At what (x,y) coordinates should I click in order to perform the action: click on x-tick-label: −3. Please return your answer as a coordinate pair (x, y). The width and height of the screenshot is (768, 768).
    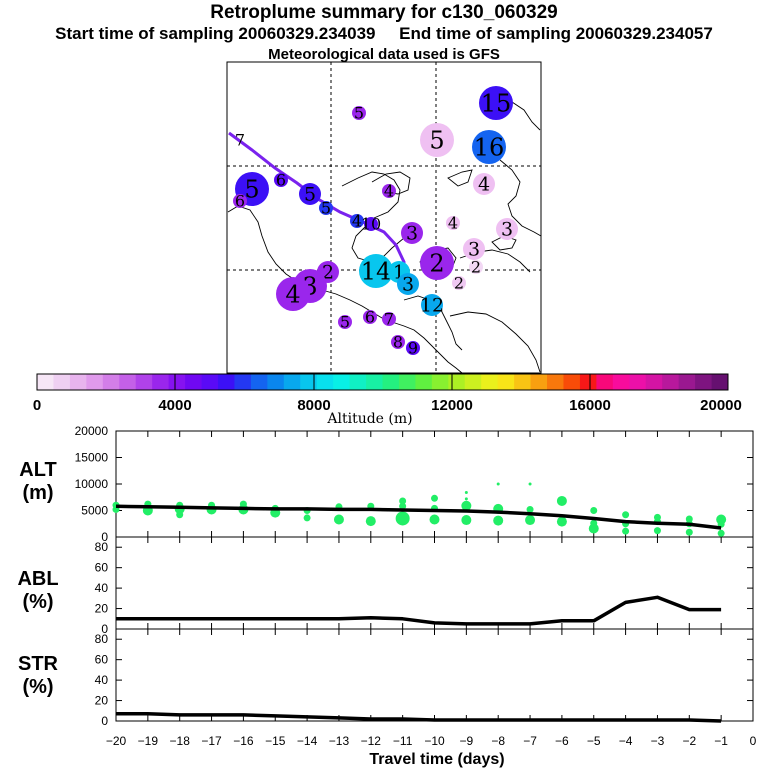
    Looking at the image, I should click on (658, 741).